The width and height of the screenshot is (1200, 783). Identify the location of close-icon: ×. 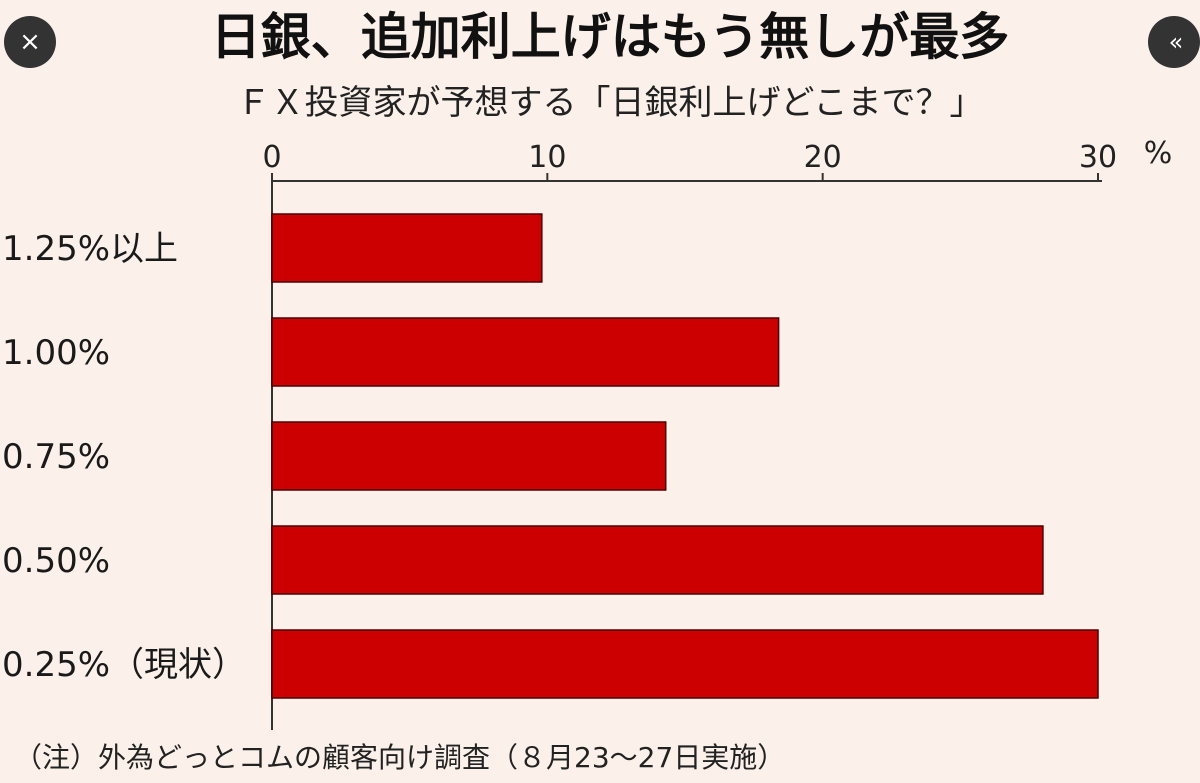
(30, 42).